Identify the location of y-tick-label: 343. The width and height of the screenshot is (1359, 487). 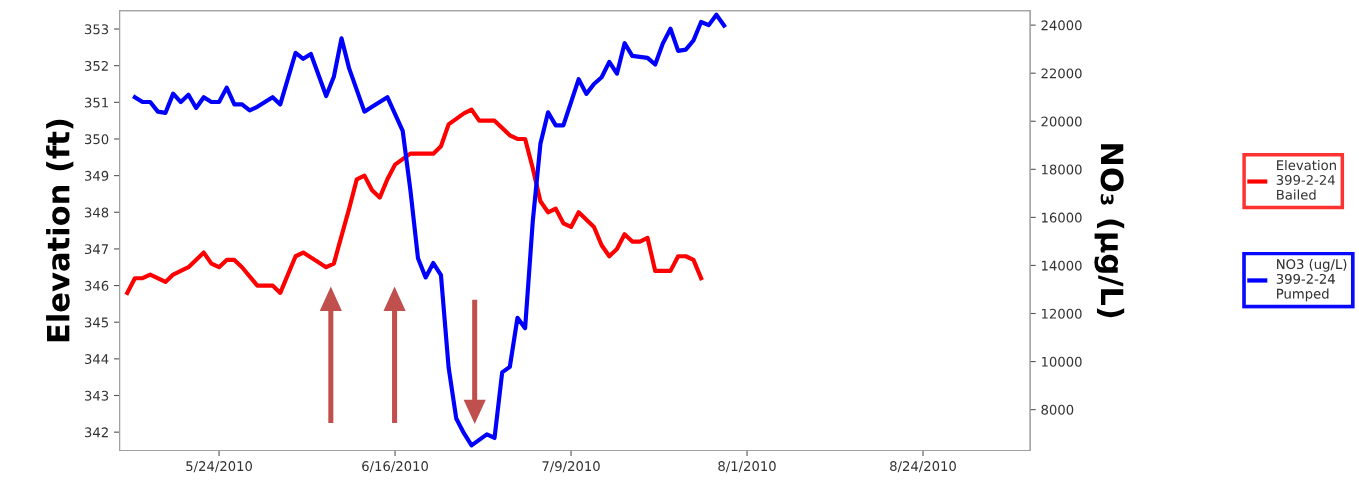
(97, 395).